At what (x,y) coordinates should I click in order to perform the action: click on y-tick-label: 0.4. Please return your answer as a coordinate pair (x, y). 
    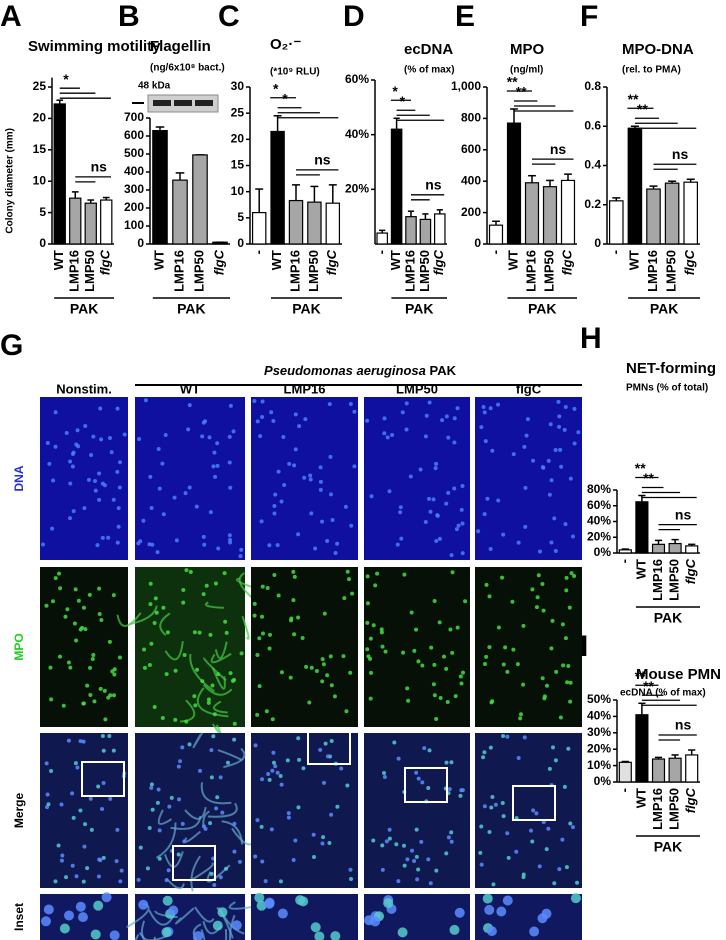
    Looking at the image, I should click on (592, 165).